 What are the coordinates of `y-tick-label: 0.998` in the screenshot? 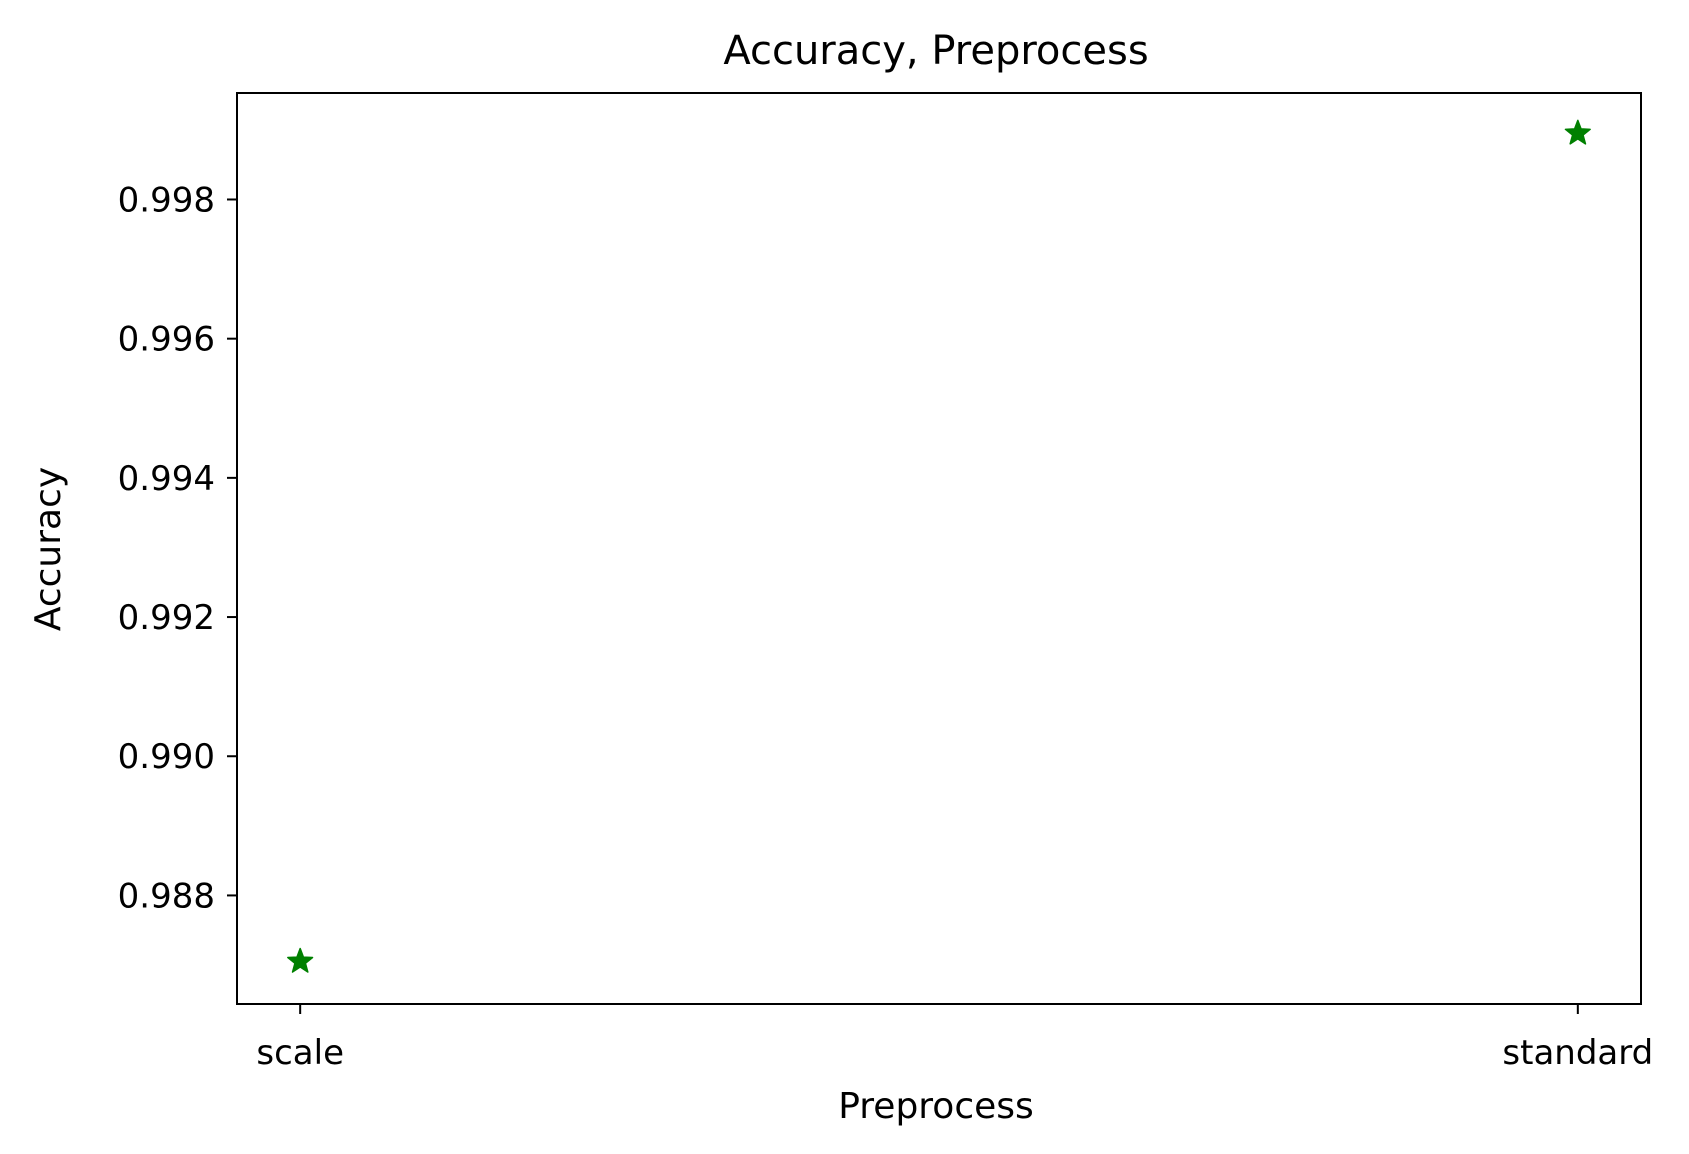 It's located at (166, 200).